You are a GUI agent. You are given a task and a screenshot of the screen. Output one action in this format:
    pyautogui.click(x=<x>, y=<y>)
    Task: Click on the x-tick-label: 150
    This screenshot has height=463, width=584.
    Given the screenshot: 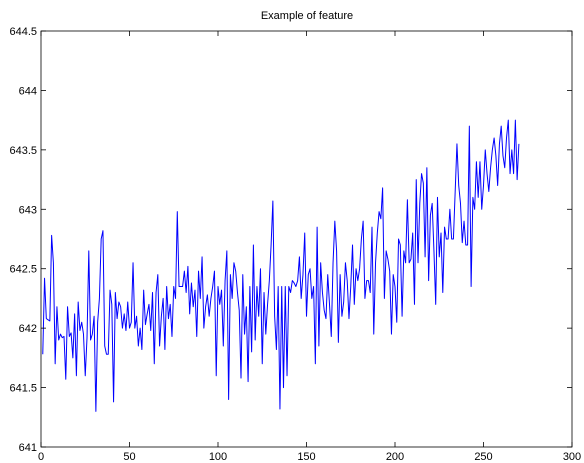 What is the action you would take?
    pyautogui.click(x=306, y=457)
    